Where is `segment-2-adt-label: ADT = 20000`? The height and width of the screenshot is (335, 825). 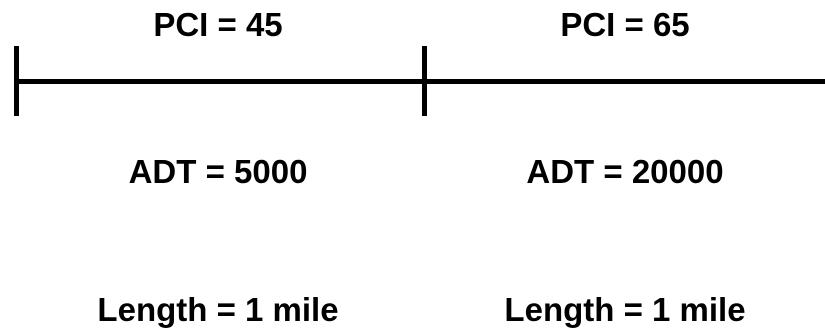
segment-2-adt-label: ADT = 20000 is located at coordinates (625, 171).